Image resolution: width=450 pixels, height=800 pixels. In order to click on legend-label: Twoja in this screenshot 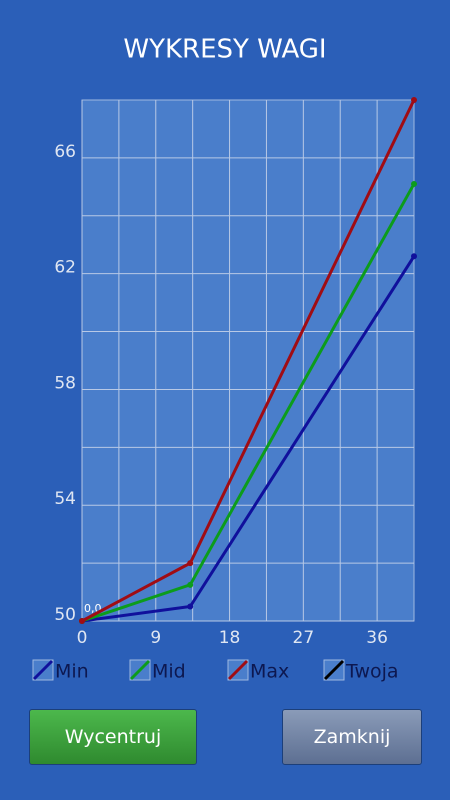, I will do `click(372, 672)`.